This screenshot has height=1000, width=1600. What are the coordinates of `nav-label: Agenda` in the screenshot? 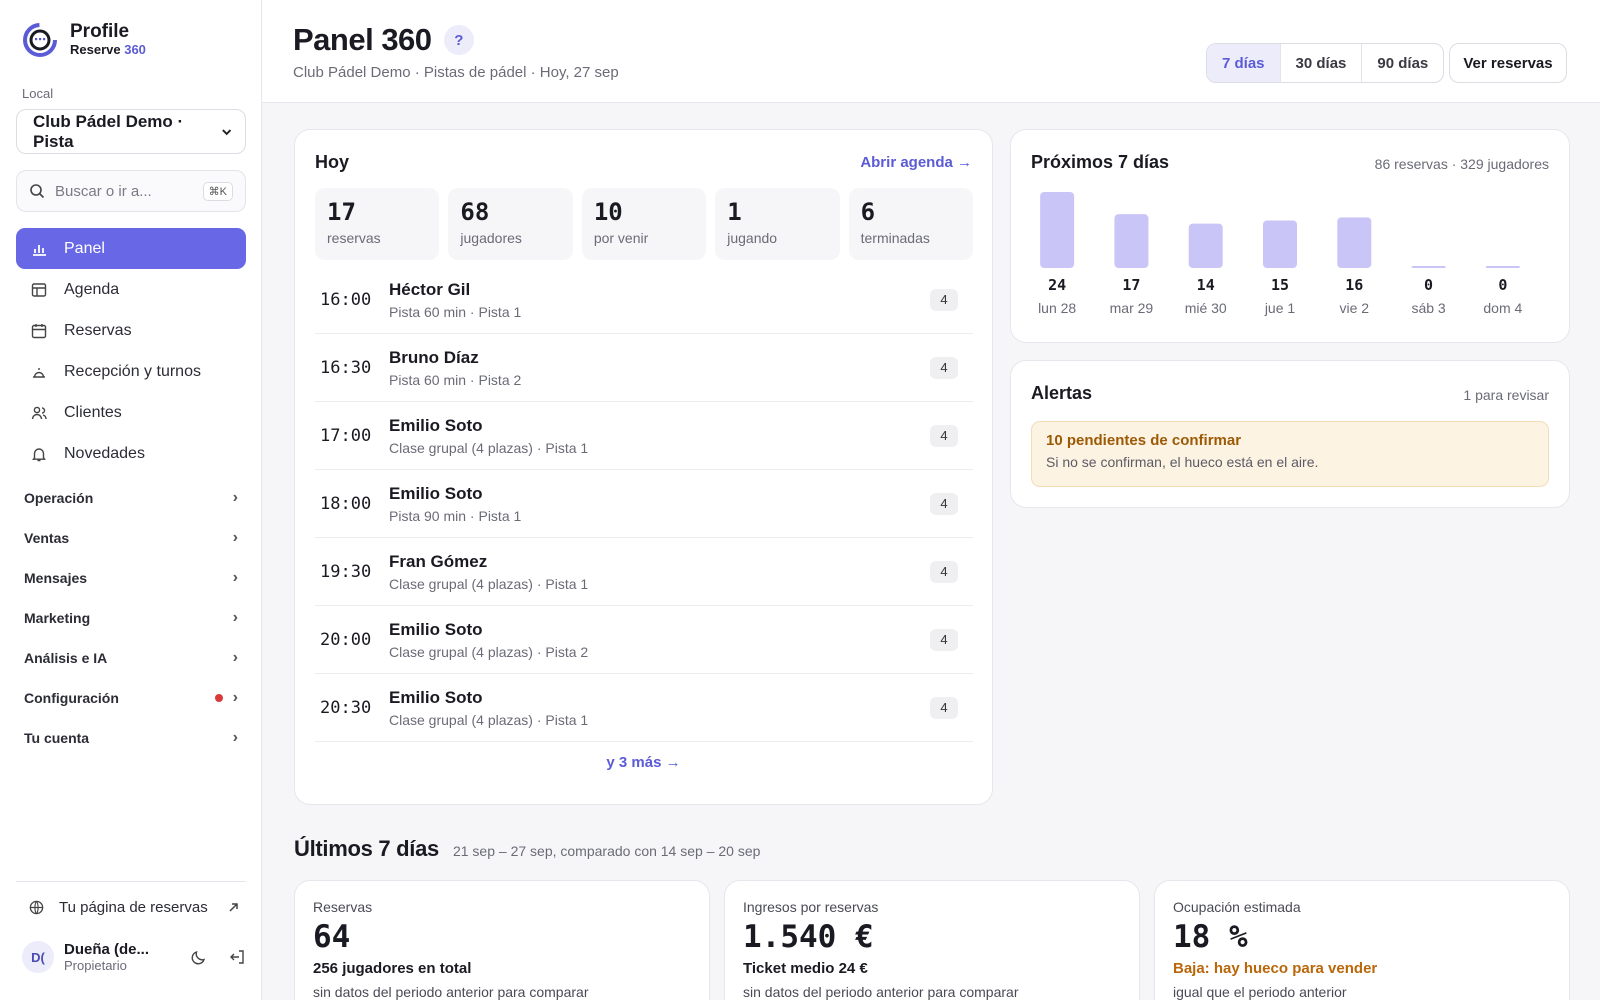 It's located at (92, 289).